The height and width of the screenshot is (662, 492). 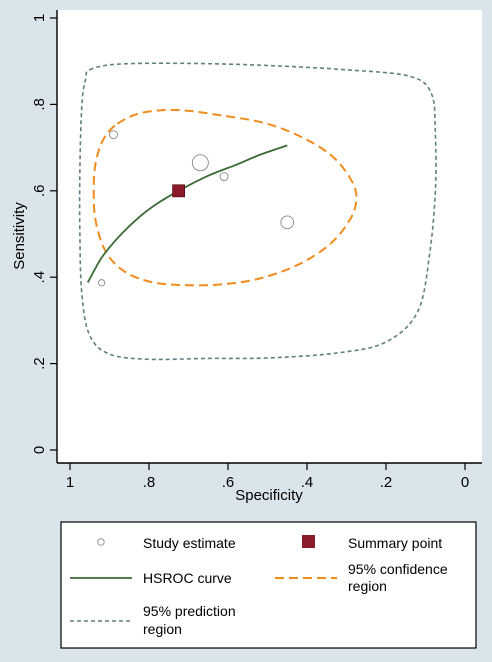 What do you see at coordinates (367, 586) in the screenshot?
I see `legend-confidence-label-2: region` at bounding box center [367, 586].